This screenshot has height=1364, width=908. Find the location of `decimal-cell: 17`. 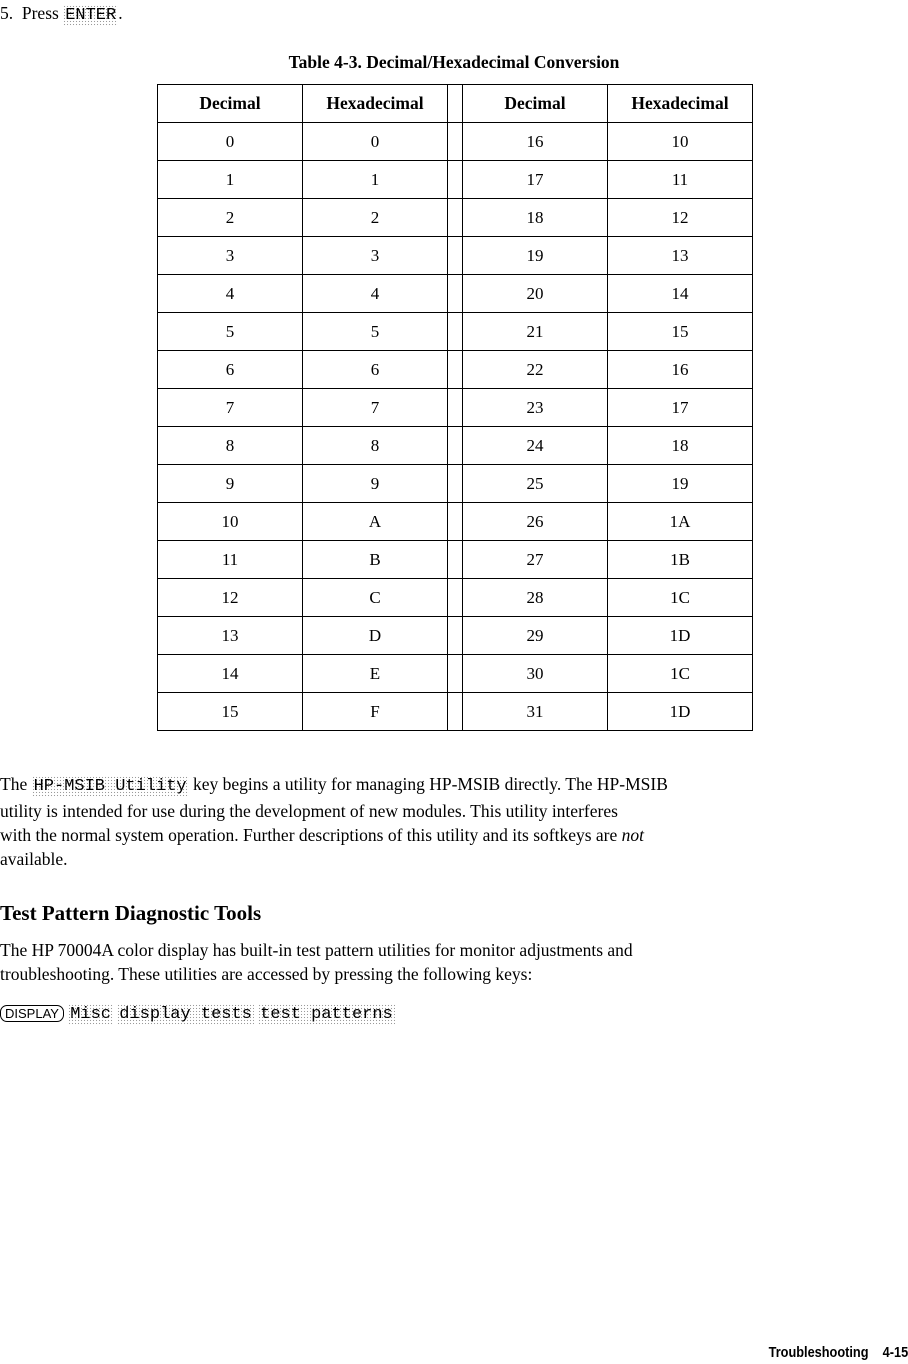

decimal-cell: 17 is located at coordinates (535, 179).